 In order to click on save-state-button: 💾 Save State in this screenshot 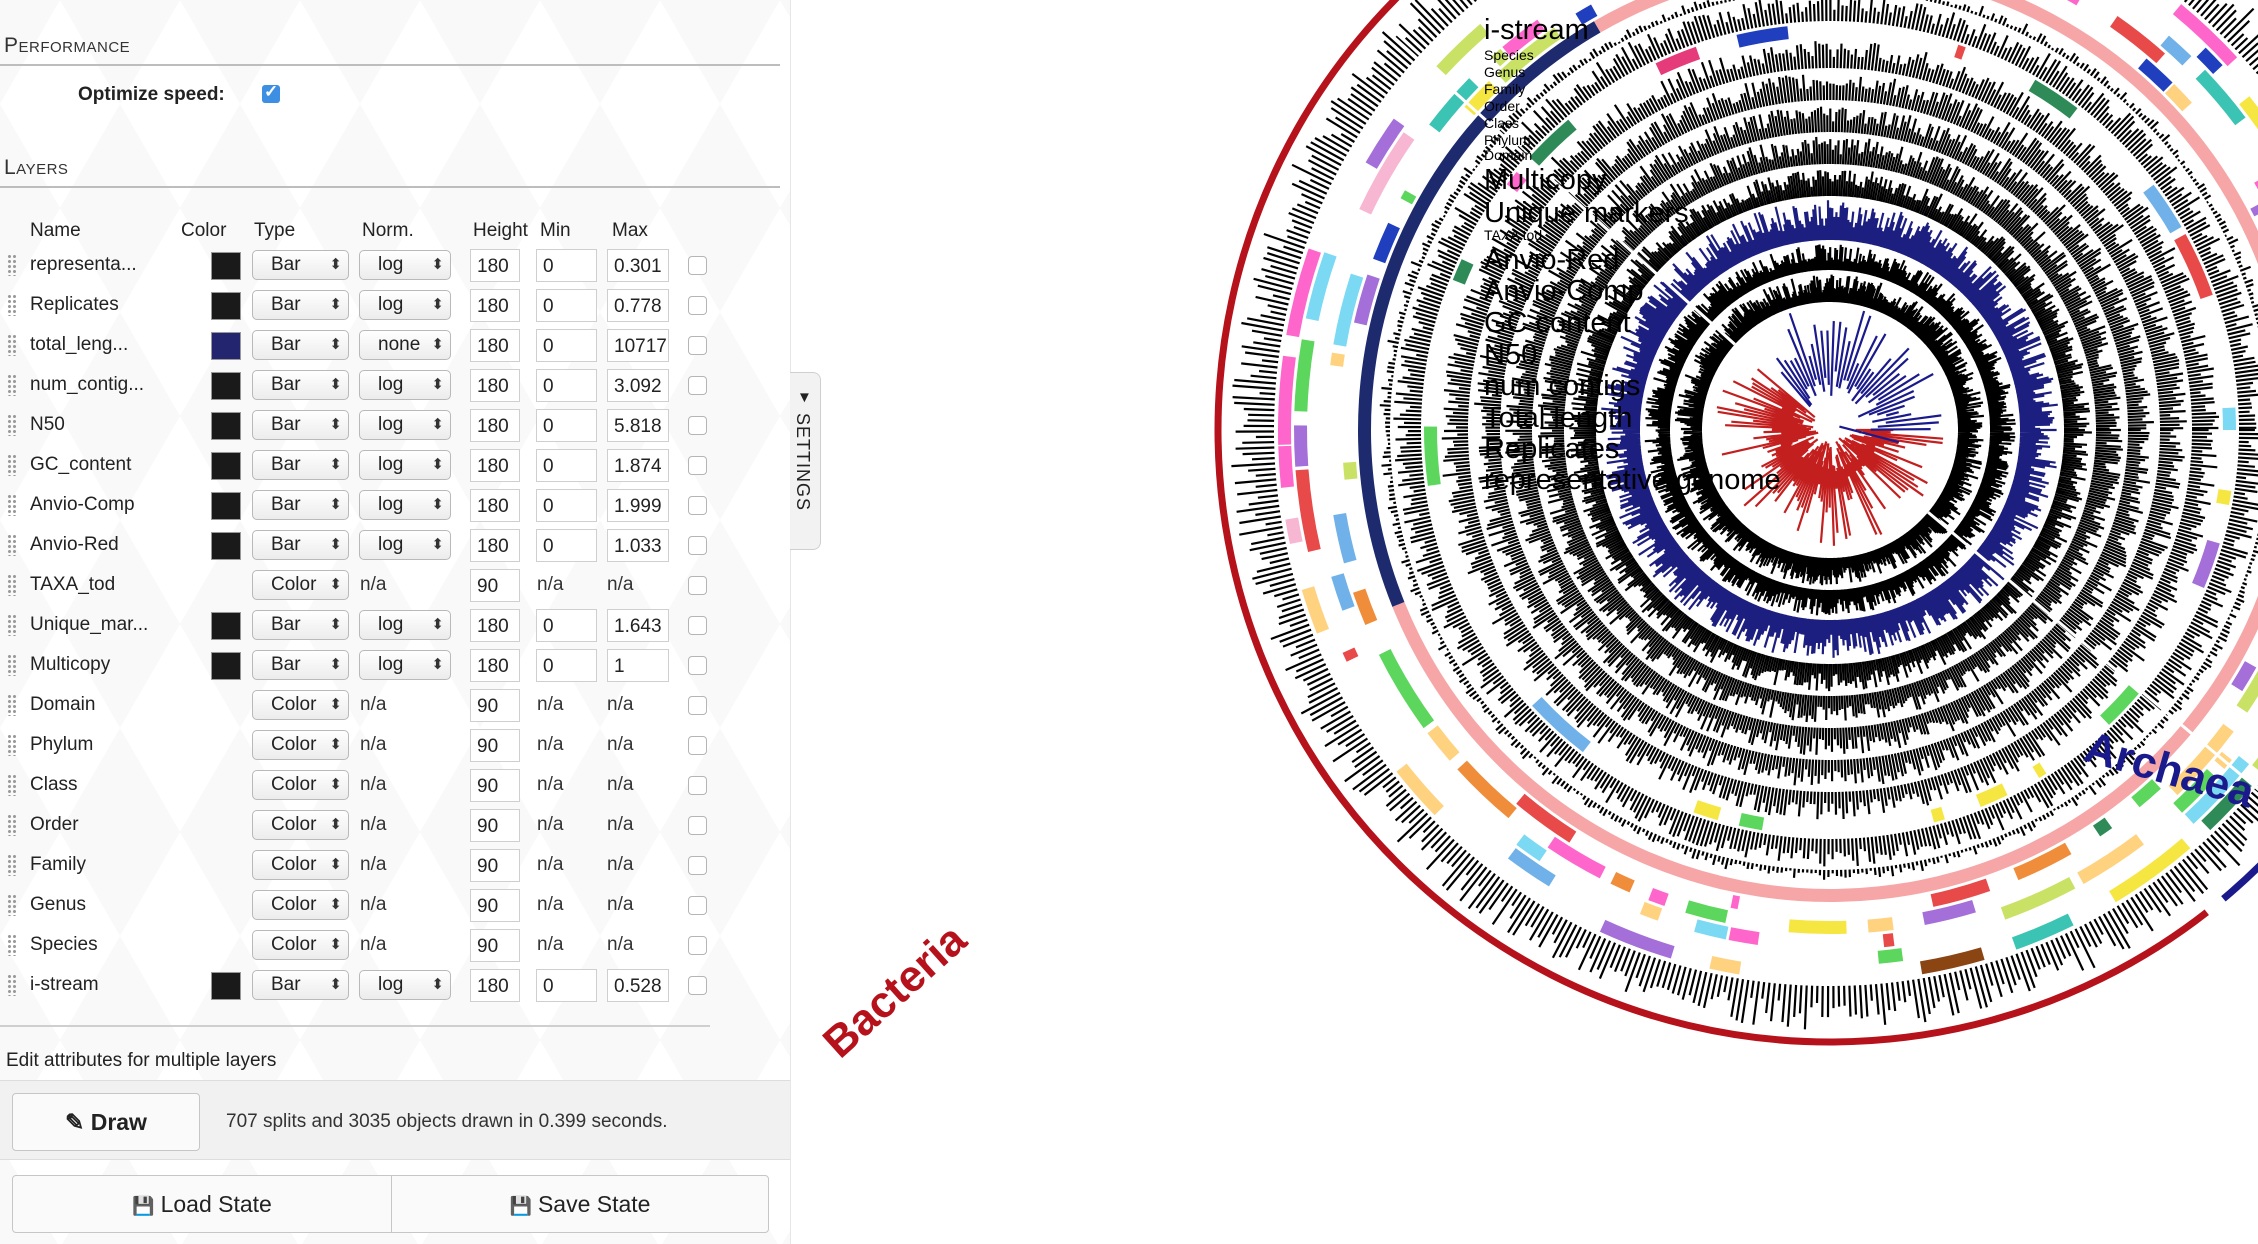, I will do `click(580, 1204)`.